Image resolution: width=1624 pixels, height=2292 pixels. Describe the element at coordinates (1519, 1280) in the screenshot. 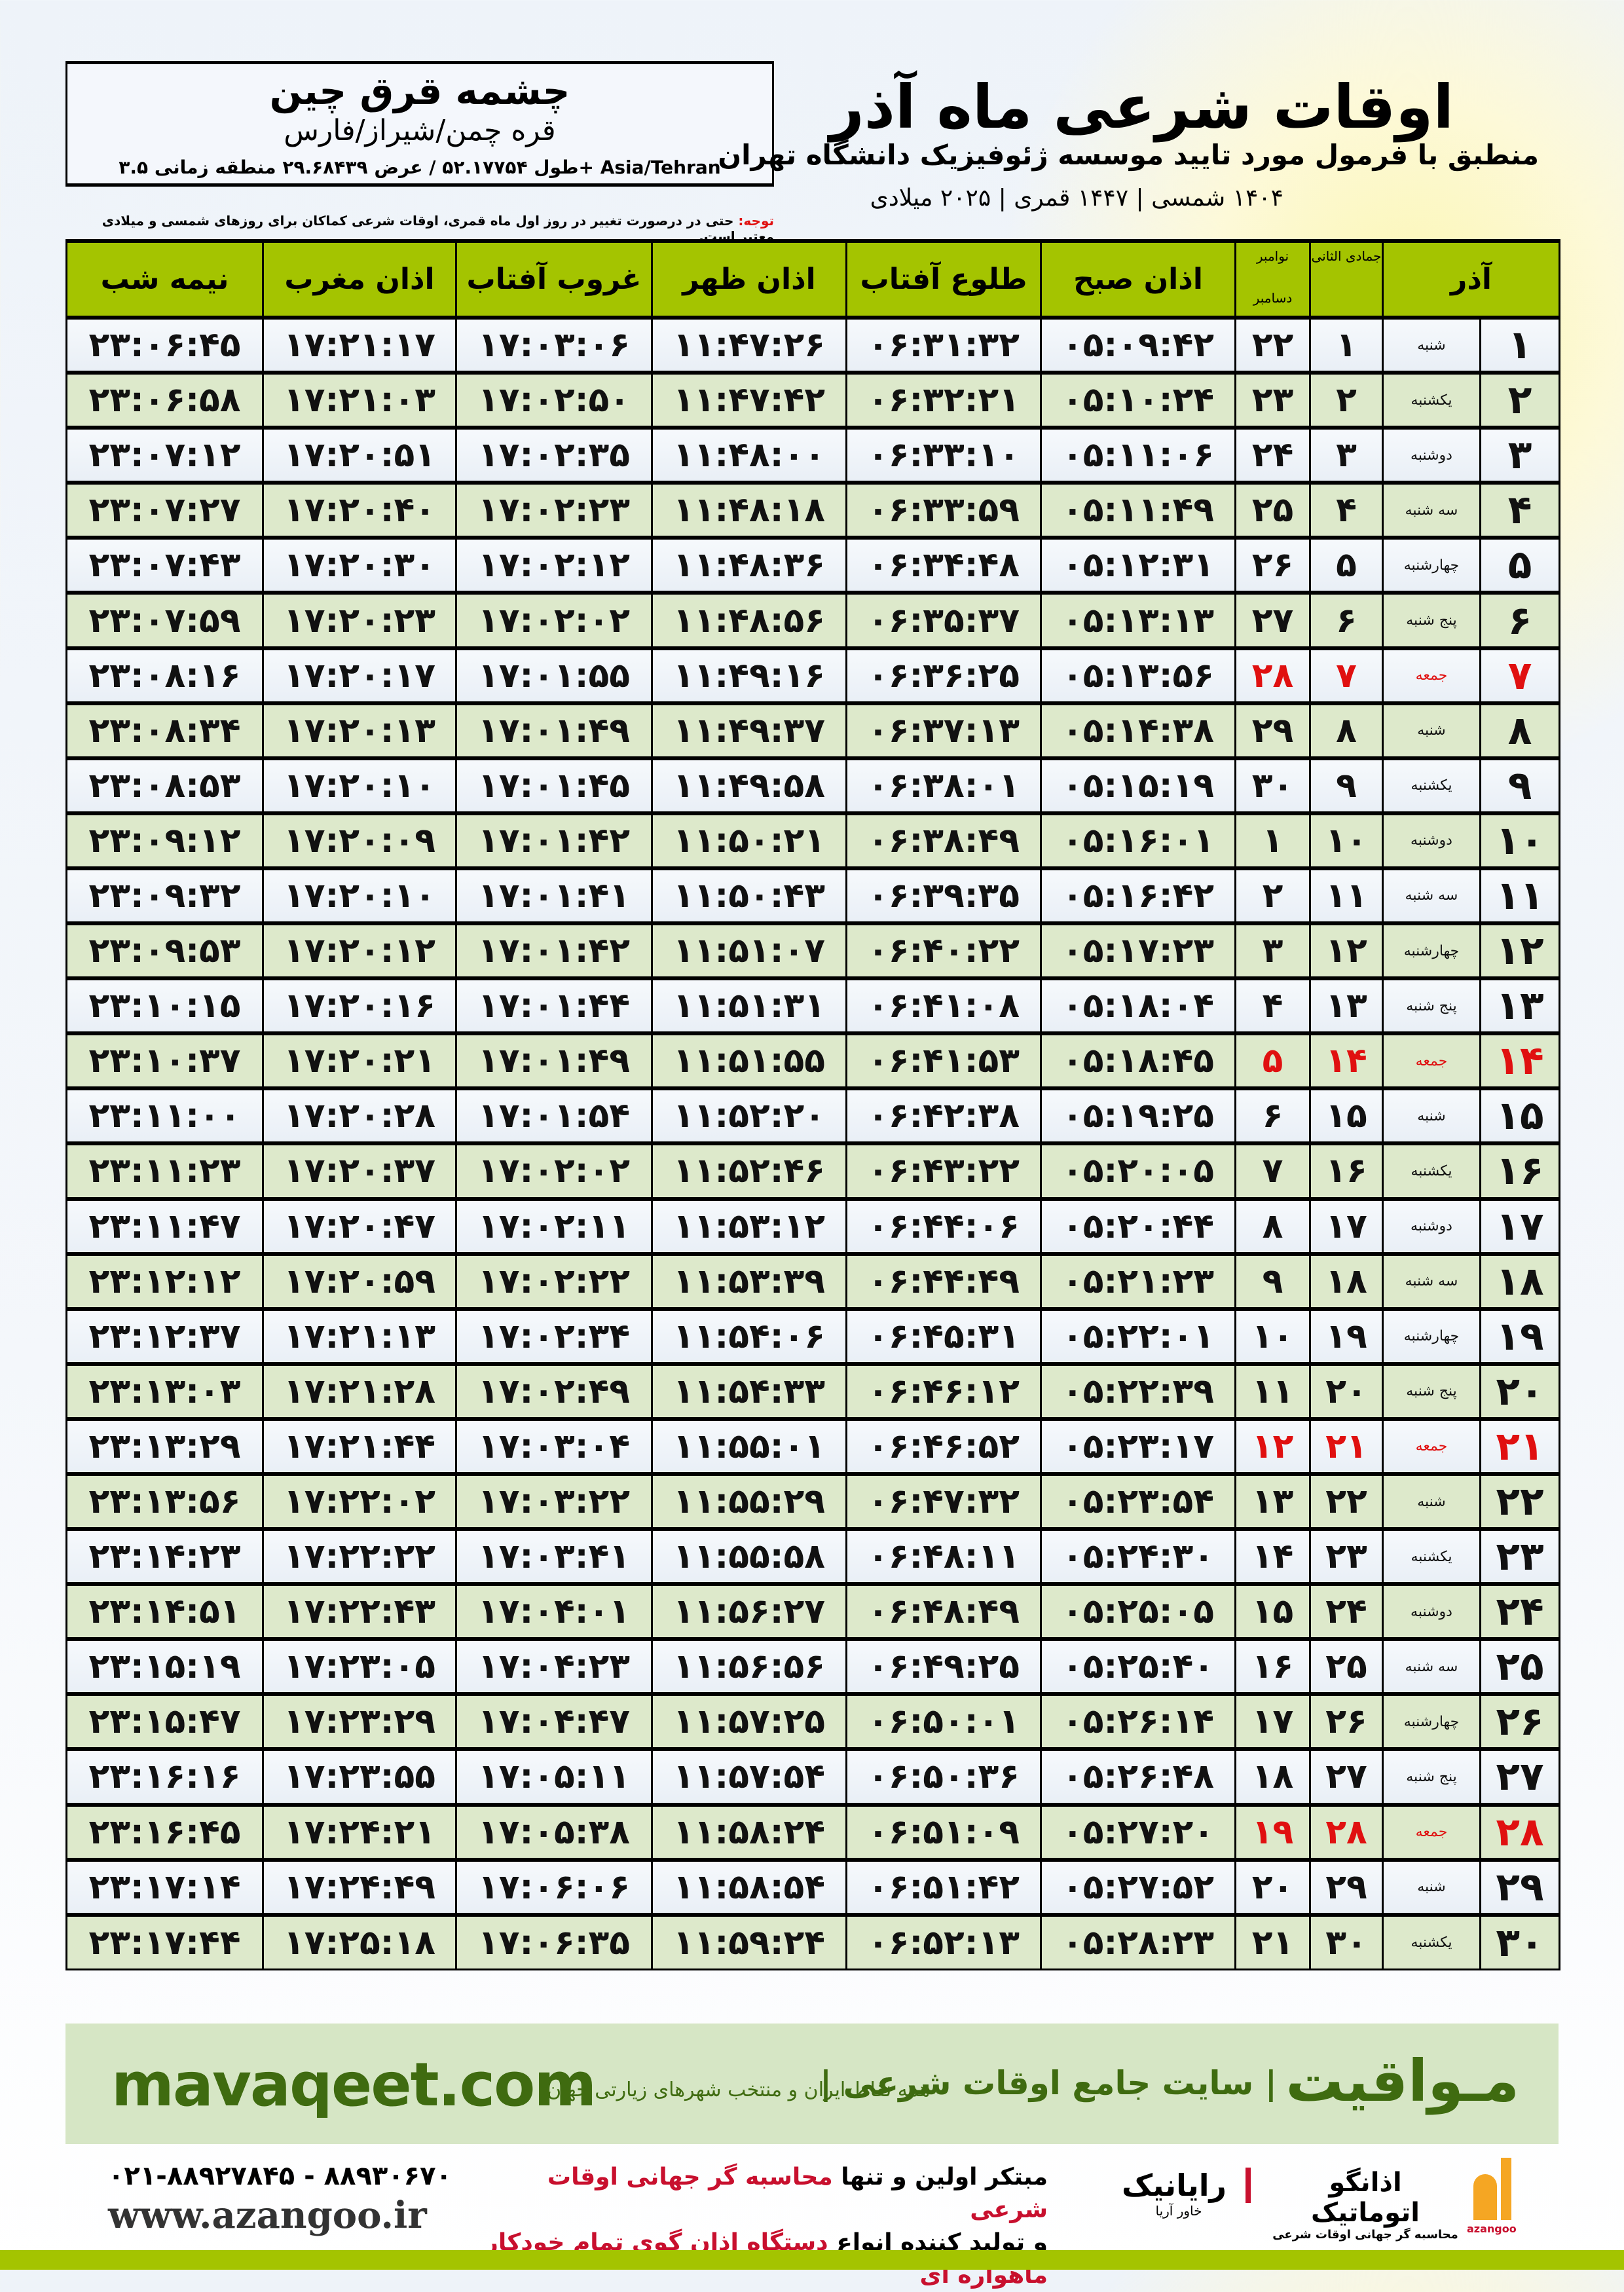

I see `cell-azar-day: ۱۸` at that location.